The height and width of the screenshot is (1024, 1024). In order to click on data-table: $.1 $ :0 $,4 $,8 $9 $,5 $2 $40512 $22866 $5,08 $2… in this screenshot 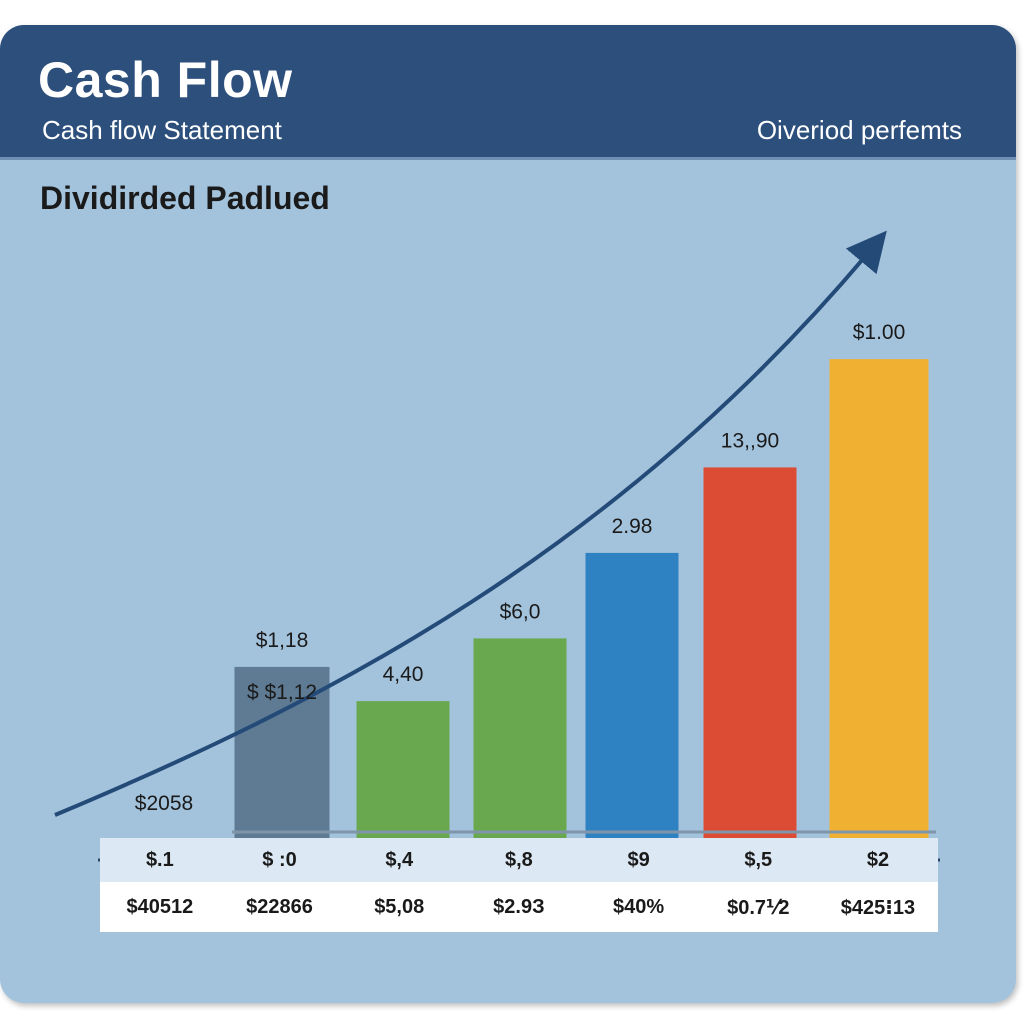, I will do `click(519, 885)`.